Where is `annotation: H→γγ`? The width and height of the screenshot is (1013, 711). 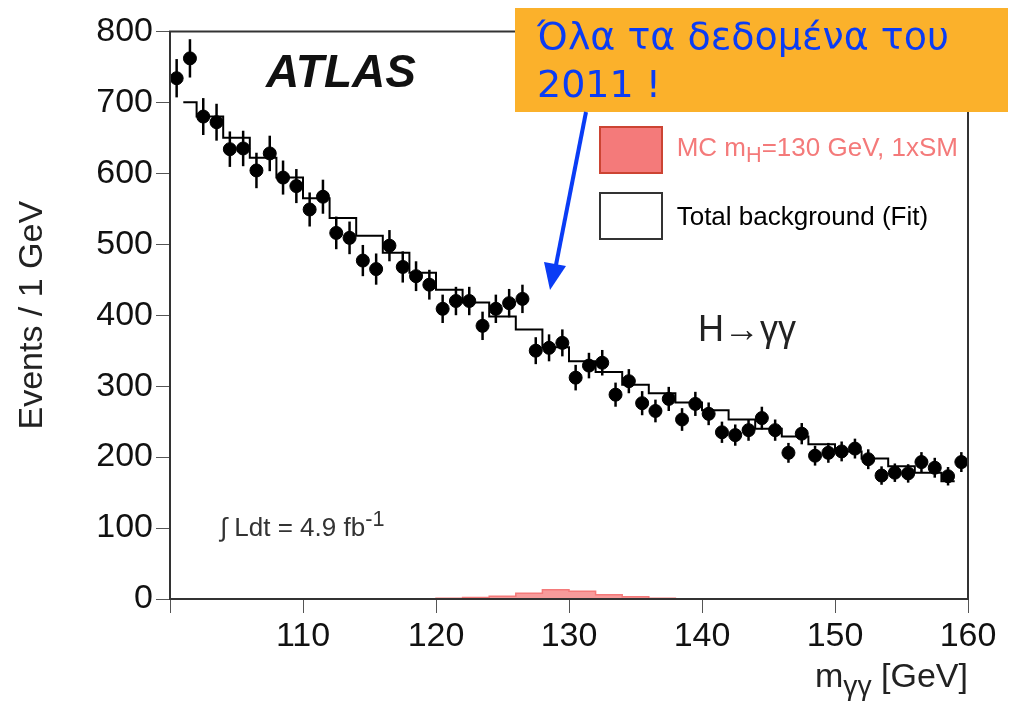
annotation: H→γγ is located at coordinates (747, 329).